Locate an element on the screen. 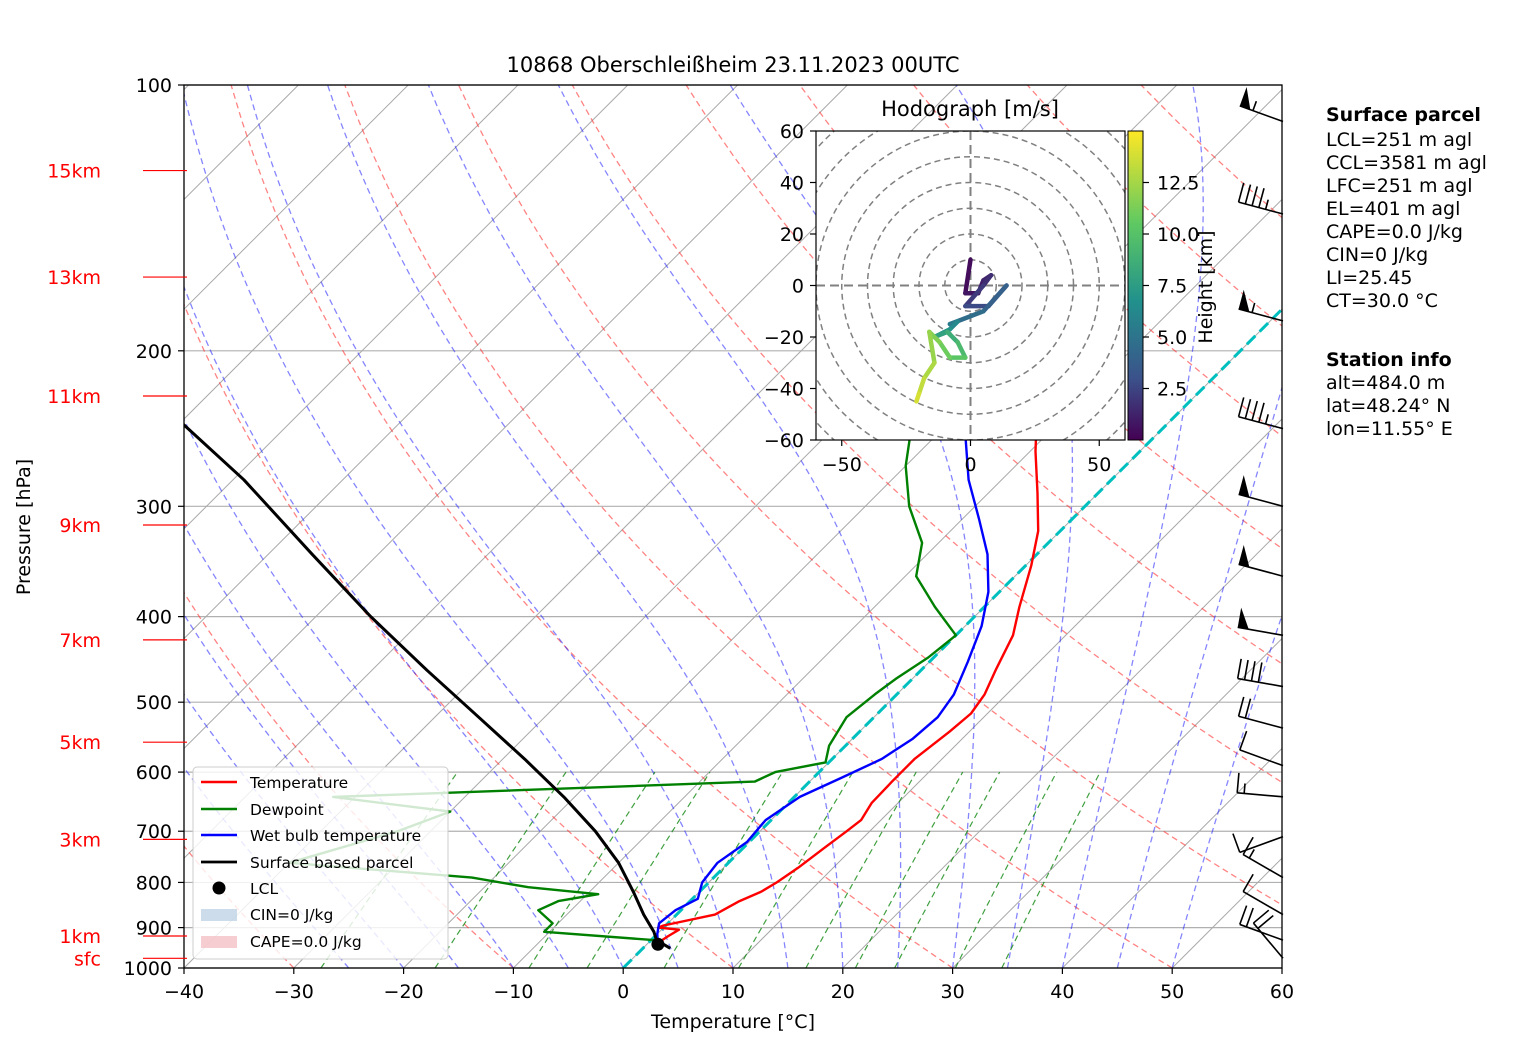  x-tick-label: 0 is located at coordinates (623, 992).